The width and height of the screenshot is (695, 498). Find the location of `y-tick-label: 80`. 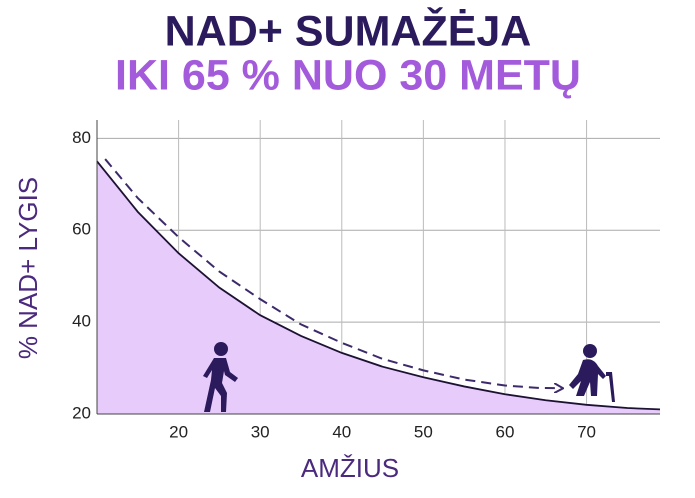

y-tick-label: 80 is located at coordinates (81, 137).